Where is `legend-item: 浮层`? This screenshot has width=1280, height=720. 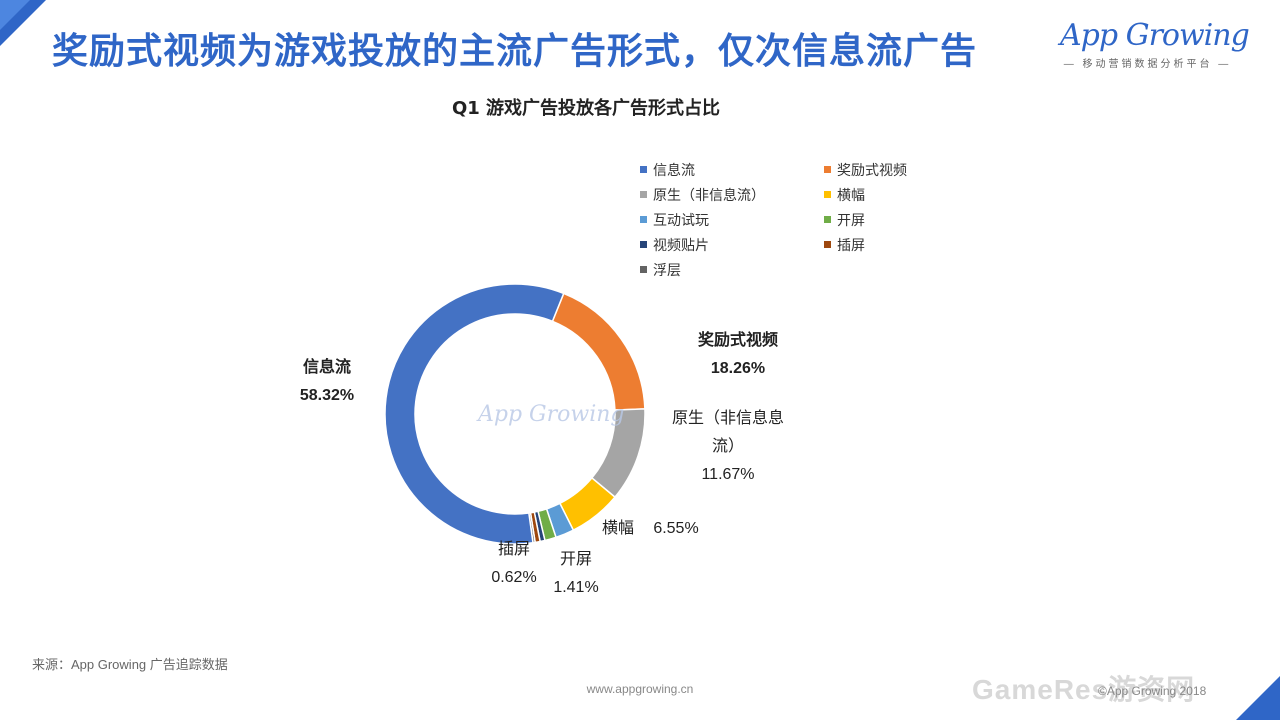 legend-item: 浮层 is located at coordinates (732, 269).